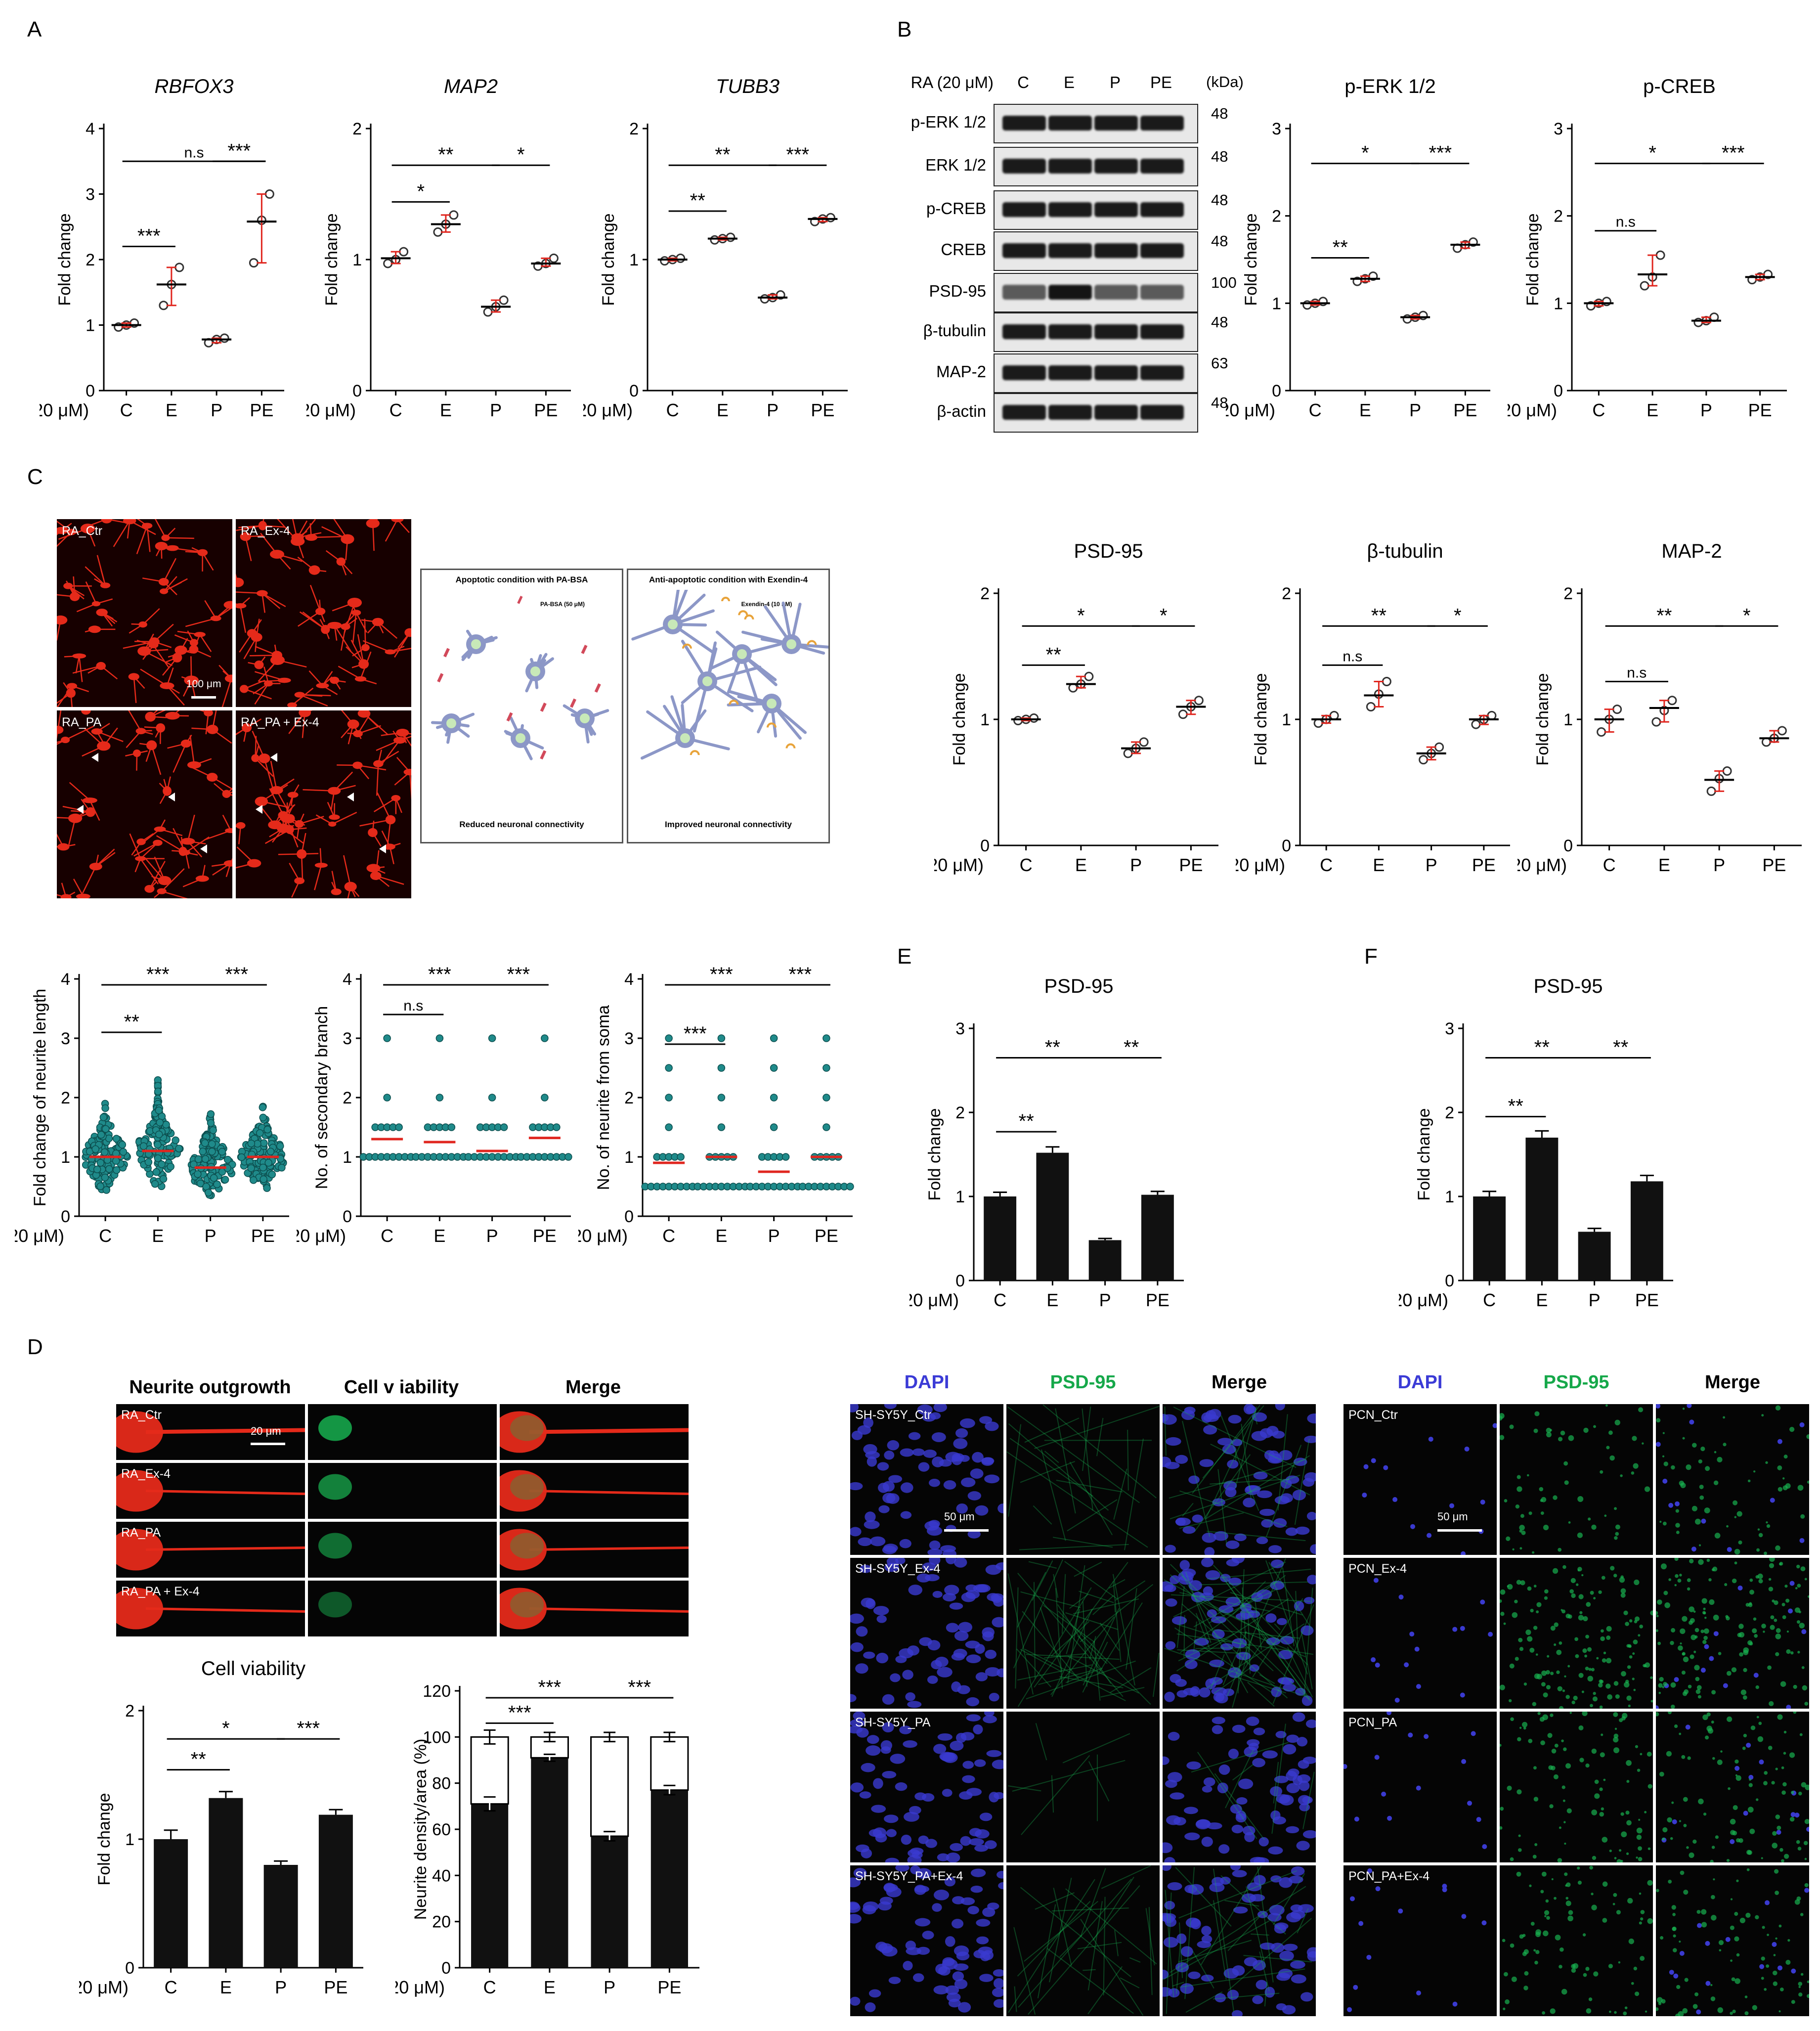 Image resolution: width=1820 pixels, height=2031 pixels. Describe the element at coordinates (543, 755) in the screenshot. I see `pa-bsa-marker` at that location.